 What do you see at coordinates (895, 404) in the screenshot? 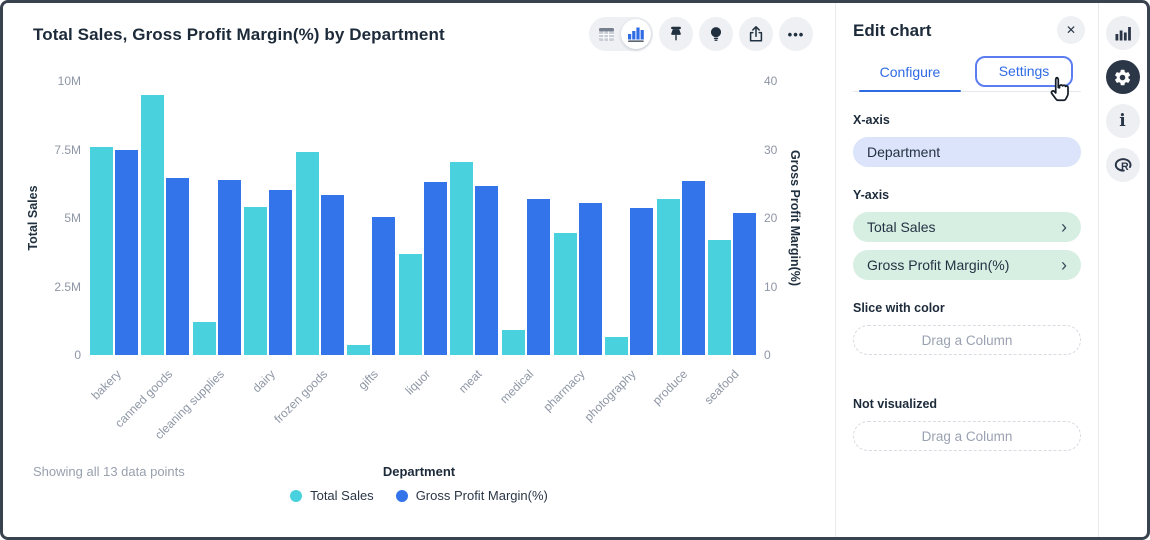
I see `not-visualized-label: Not visualized` at bounding box center [895, 404].